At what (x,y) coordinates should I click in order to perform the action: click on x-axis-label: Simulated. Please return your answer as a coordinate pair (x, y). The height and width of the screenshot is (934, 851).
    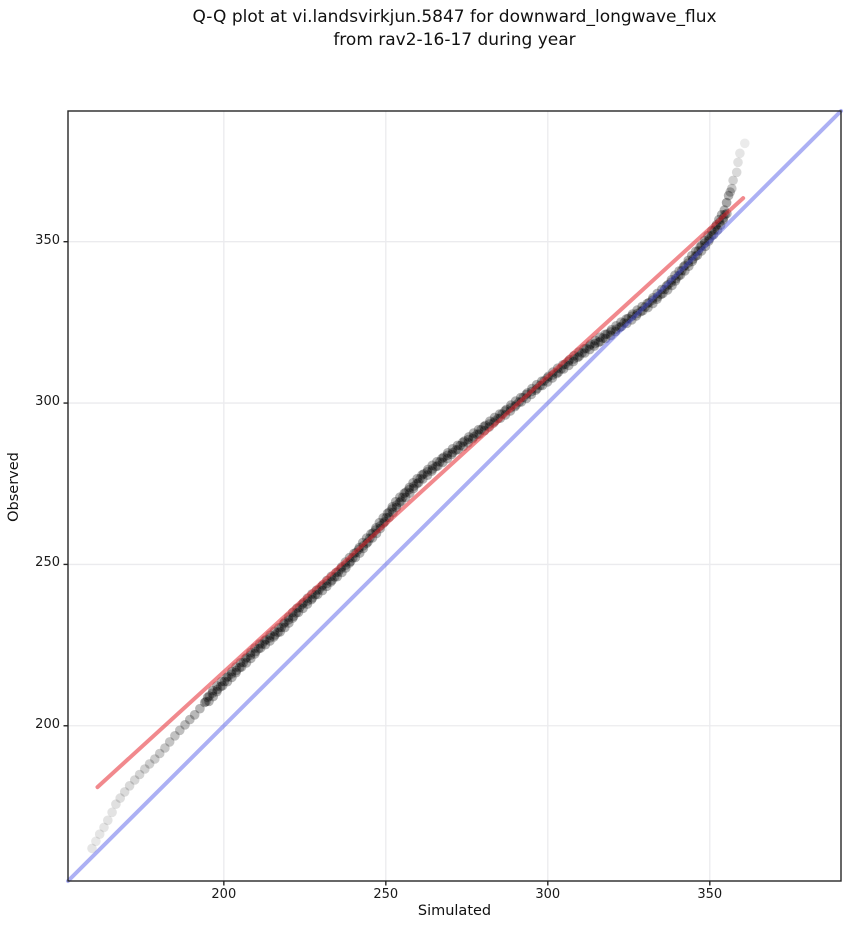
    Looking at the image, I should click on (454, 911).